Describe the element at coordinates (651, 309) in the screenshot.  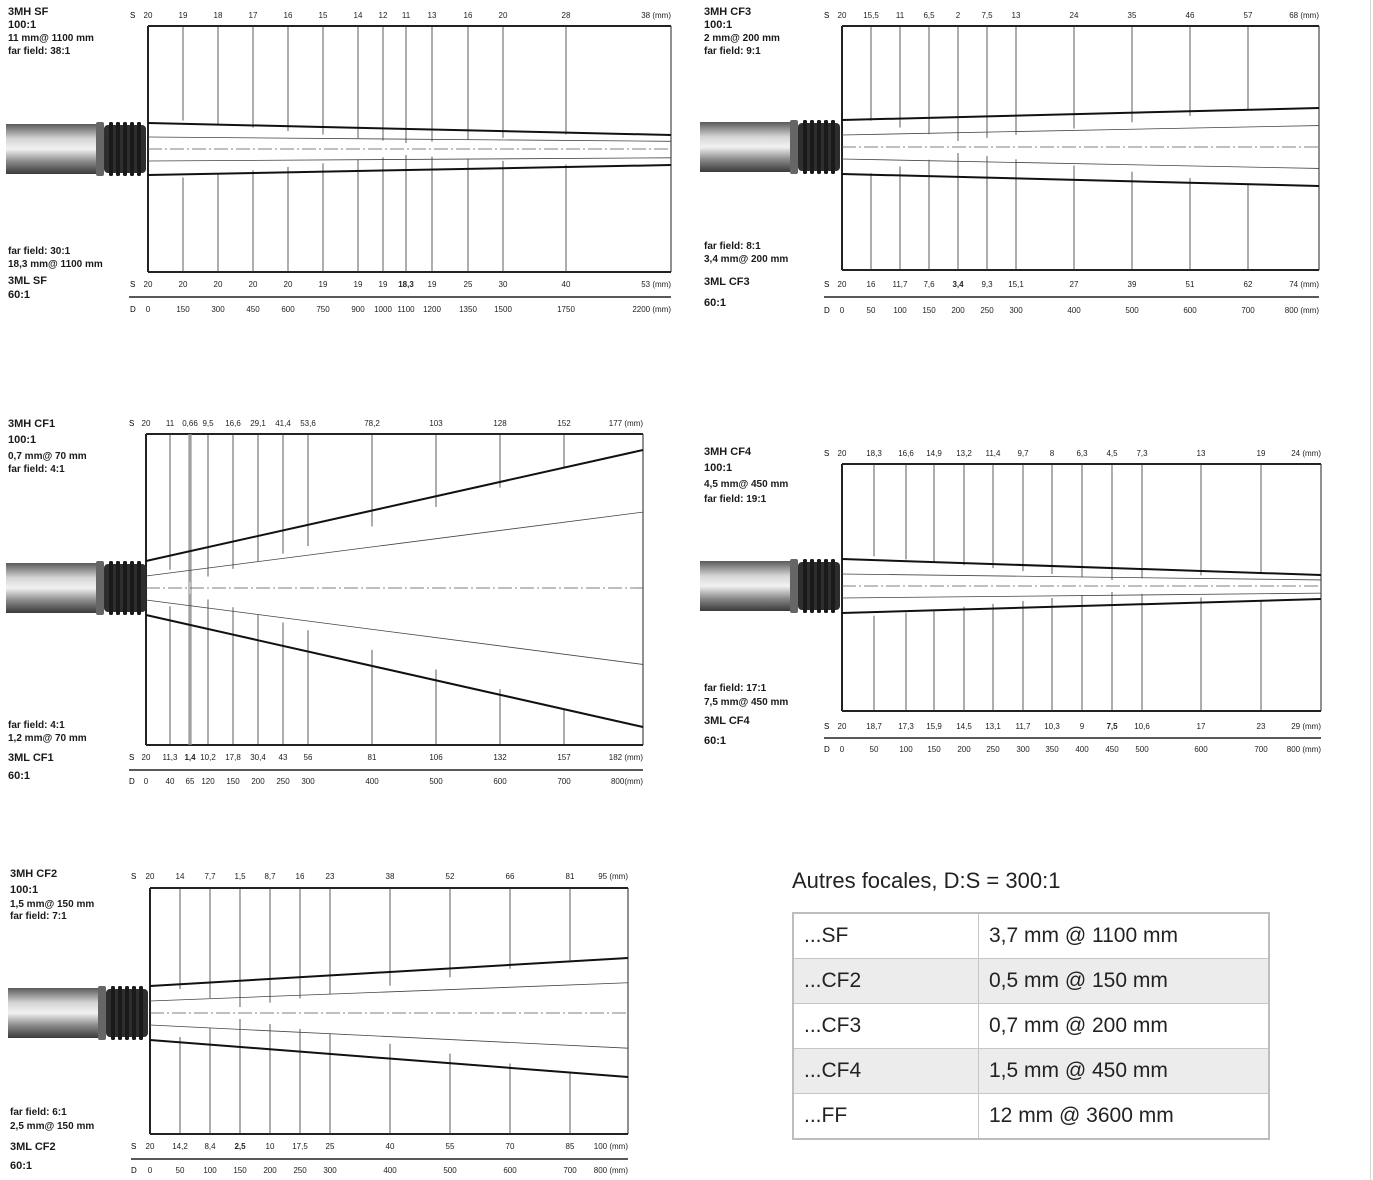
I see `tick-label-distance: 2200 (mm)` at that location.